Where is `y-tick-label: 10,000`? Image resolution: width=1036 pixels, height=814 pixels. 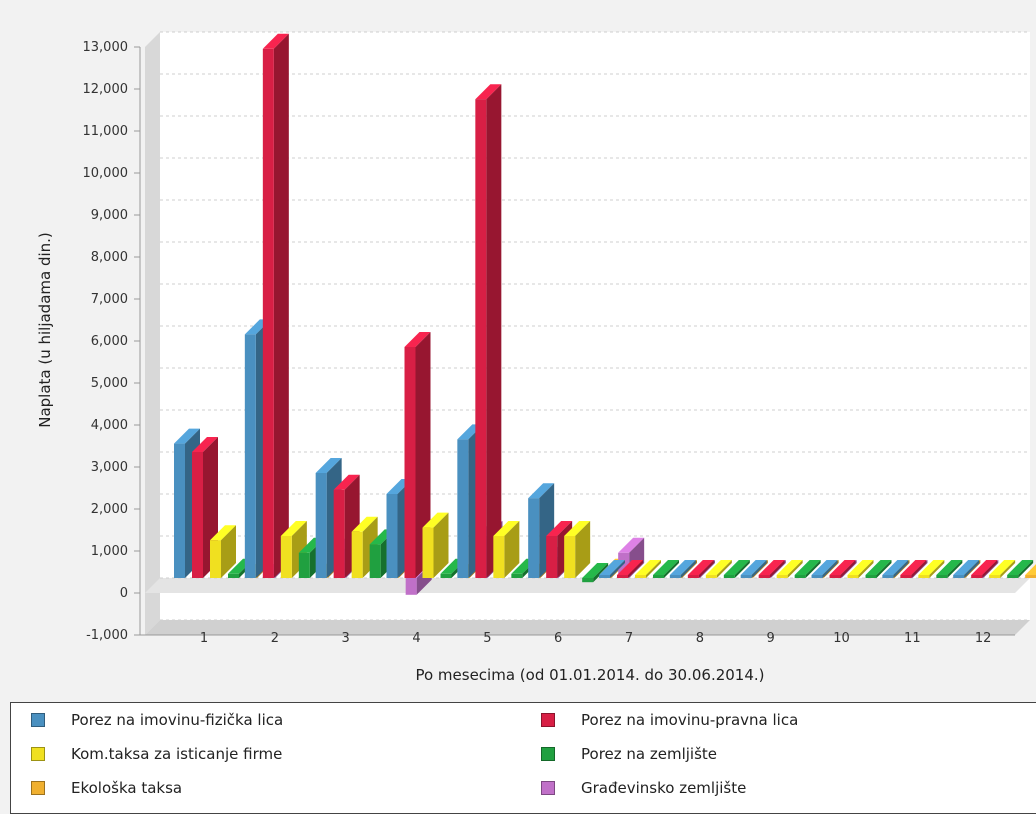 y-tick-label: 10,000 is located at coordinates (106, 173).